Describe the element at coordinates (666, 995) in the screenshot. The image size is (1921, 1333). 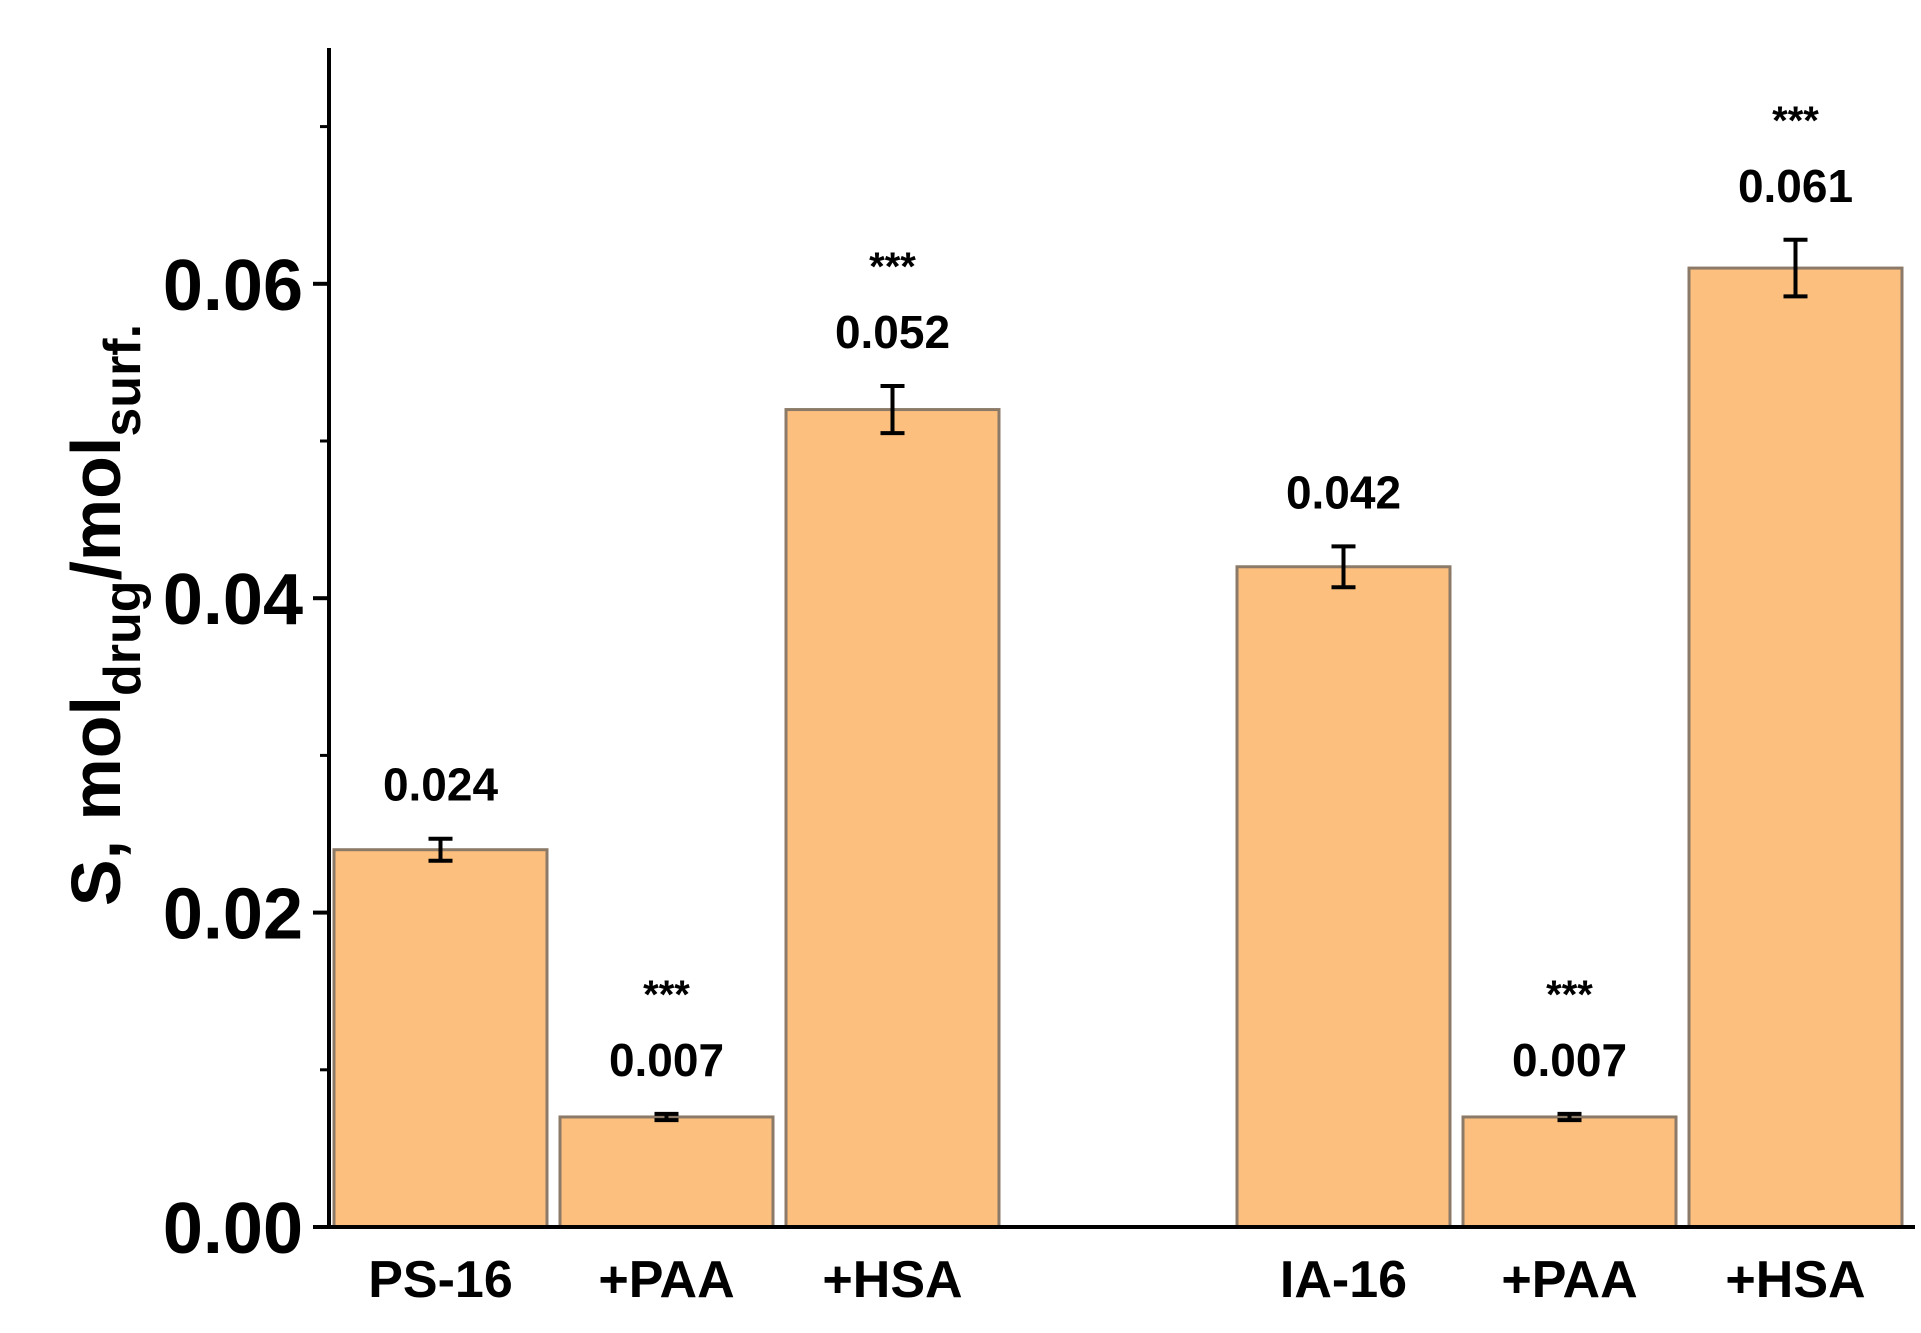
I see `significance-marker-2: ***` at that location.